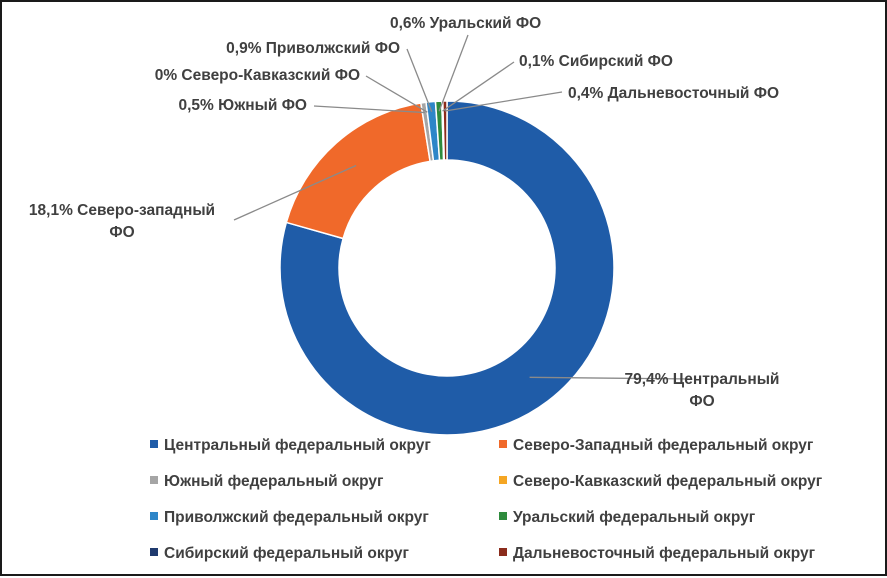 Image resolution: width=887 pixels, height=578 pixels. Describe the element at coordinates (286, 553) in the screenshot. I see `legend-label-7: Сибирский федеральный округ` at that location.